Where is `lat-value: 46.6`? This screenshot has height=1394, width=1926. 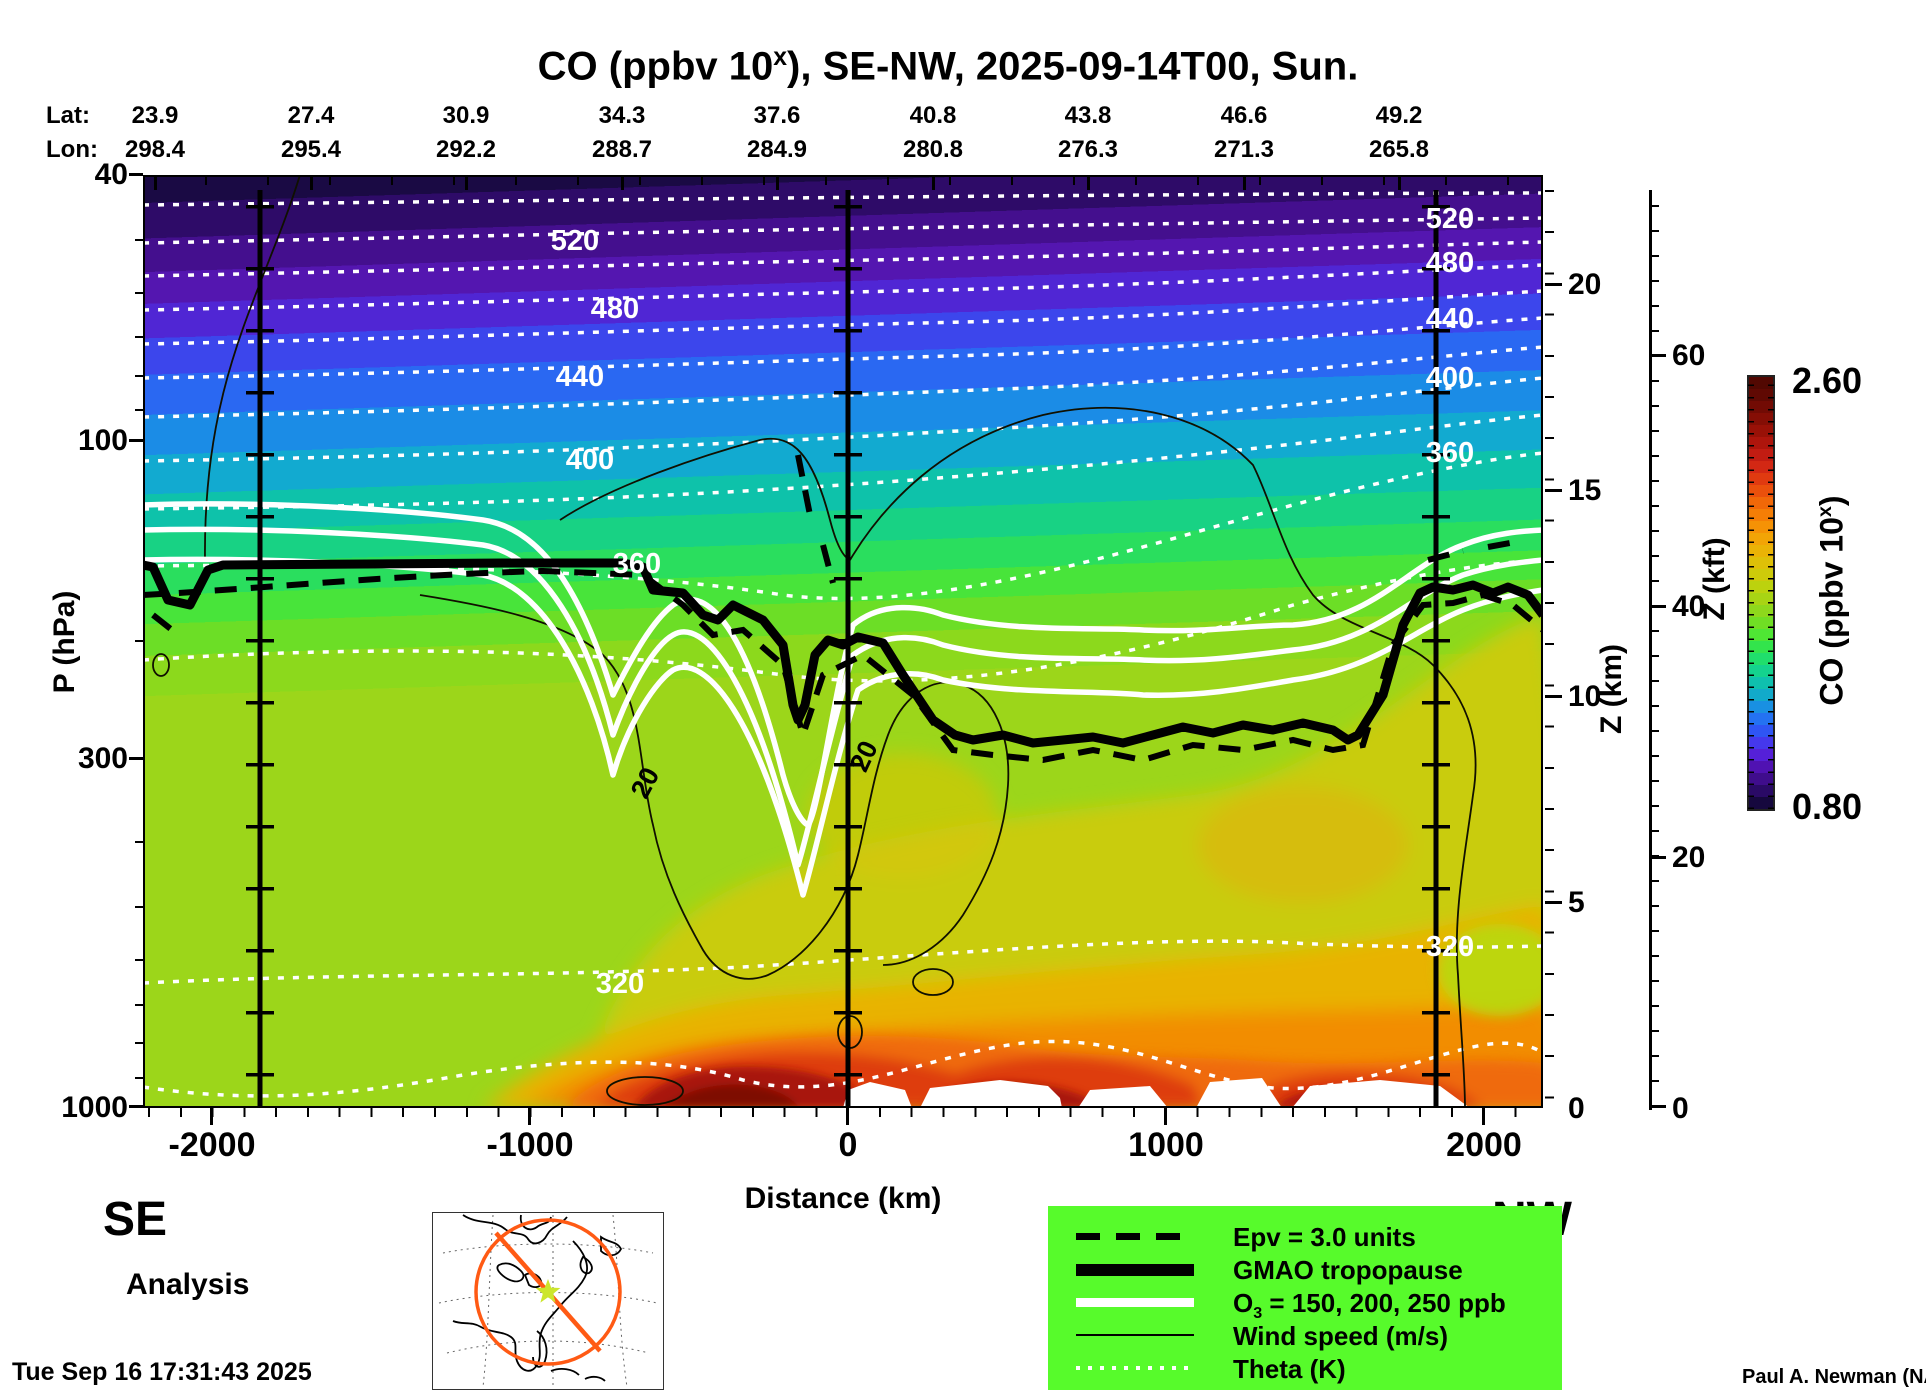
lat-value: 46.6 is located at coordinates (1244, 115).